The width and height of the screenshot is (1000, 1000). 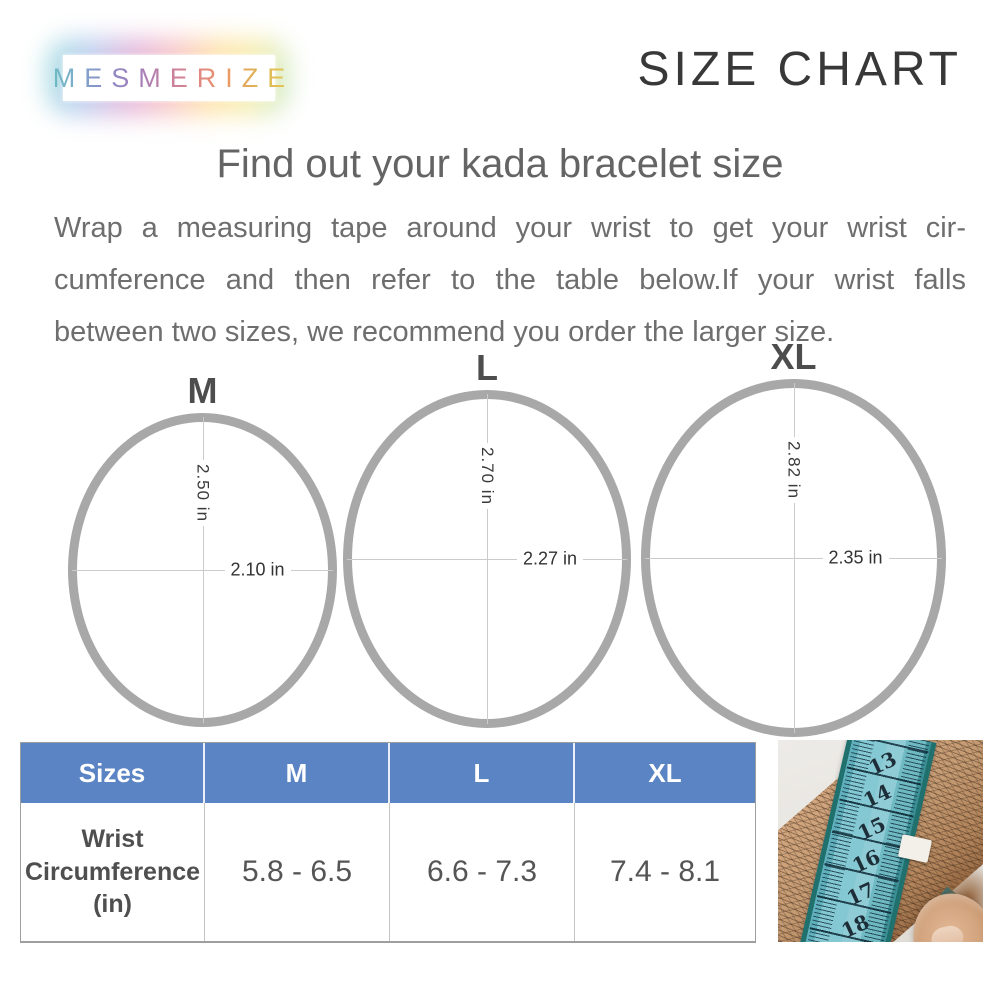 What do you see at coordinates (482, 773) in the screenshot?
I see `header-cell-l: L` at bounding box center [482, 773].